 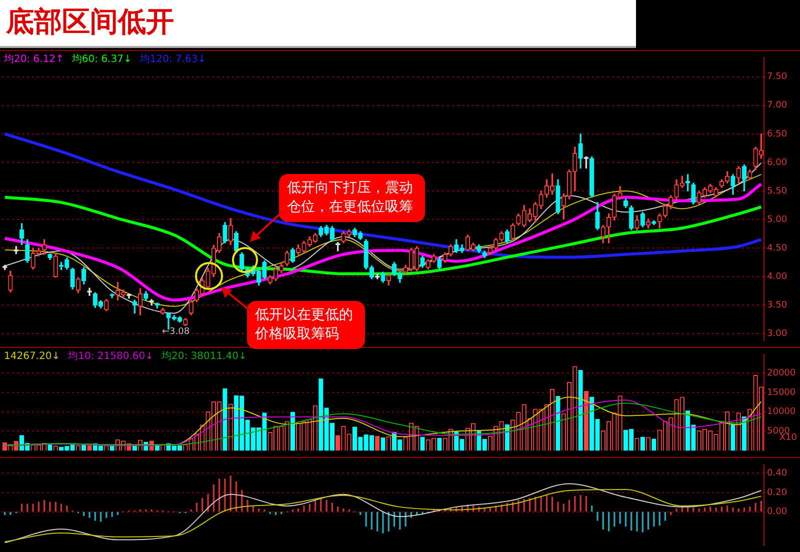 What do you see at coordinates (111, 356) in the screenshot?
I see `text: 均10: 21580.60↓` at bounding box center [111, 356].